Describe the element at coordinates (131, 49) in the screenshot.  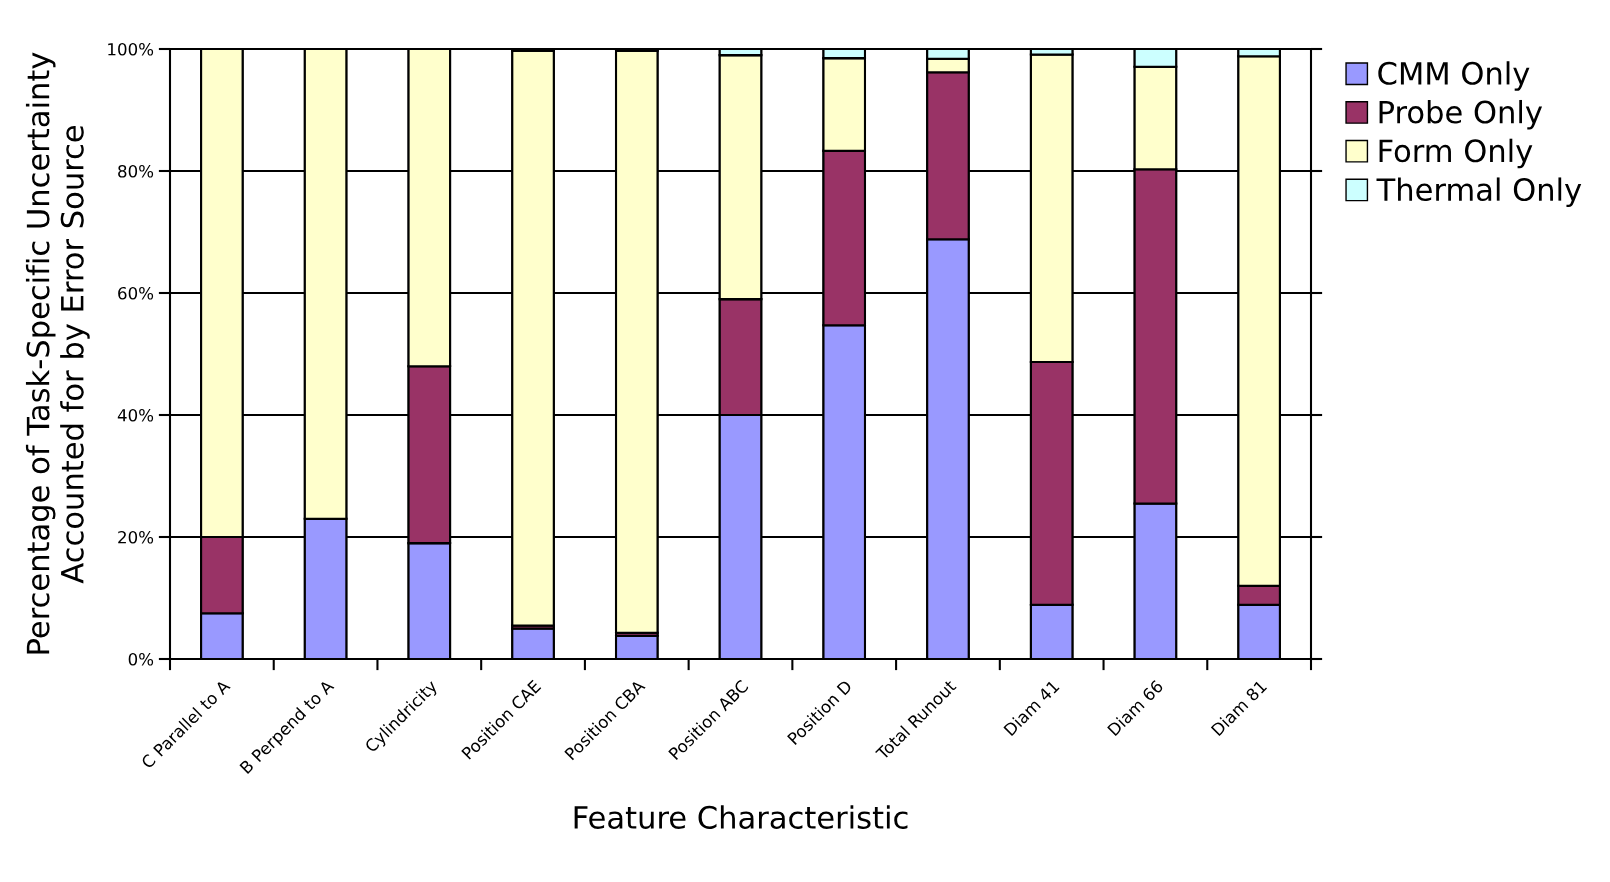
I see `y-tick-label: 100%` at that location.